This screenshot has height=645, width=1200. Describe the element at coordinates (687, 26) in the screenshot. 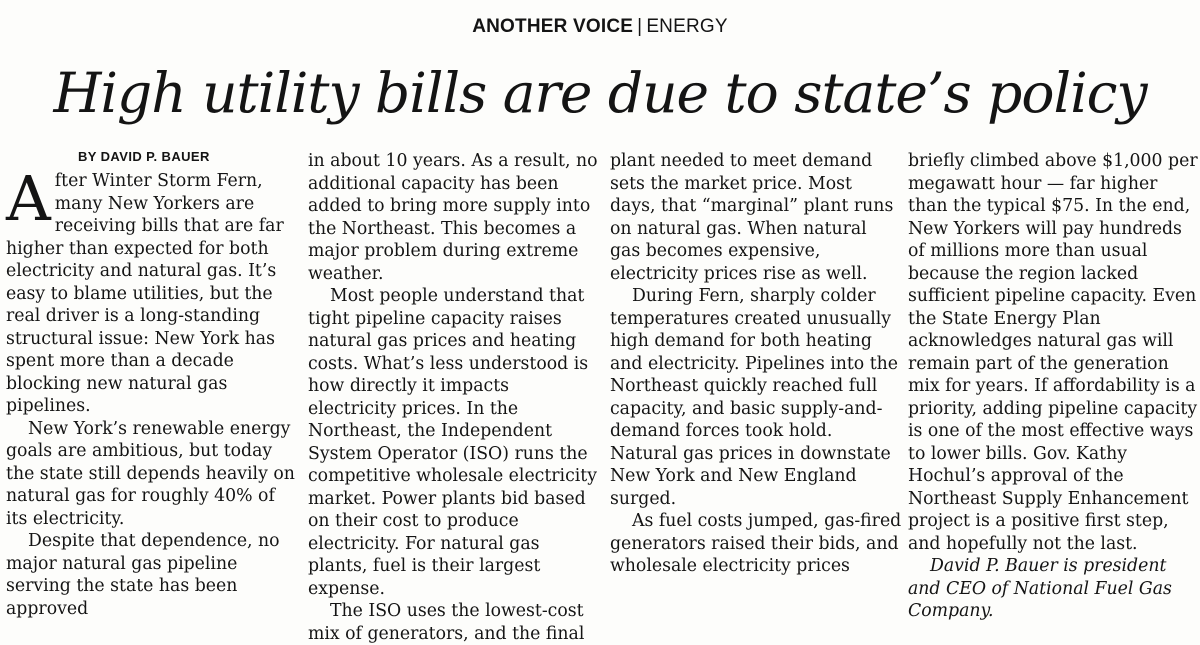

I see `kicker-topic: ENERGY` at that location.